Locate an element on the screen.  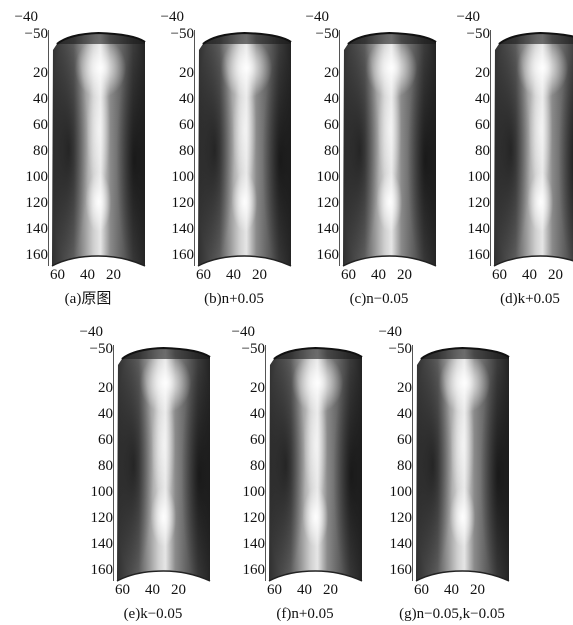
panel-caption: (f)n+0.05 is located at coordinates (305, 614).